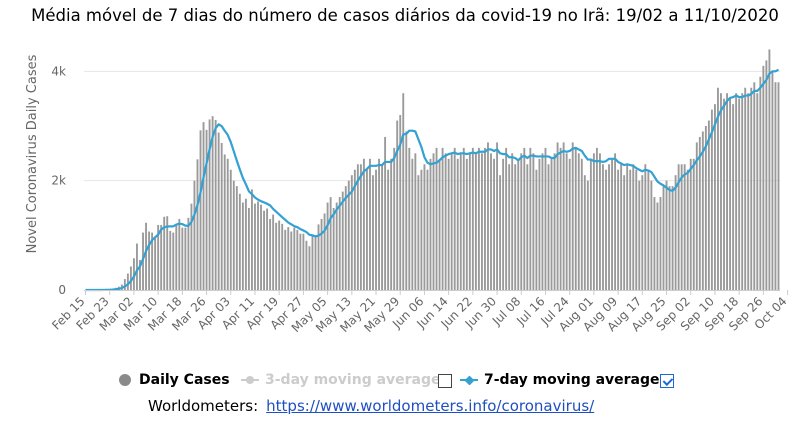 Image resolution: width=810 pixels, height=423 pixels. What do you see at coordinates (58, 181) in the screenshot?
I see `y-tick-label: 2k` at bounding box center [58, 181].